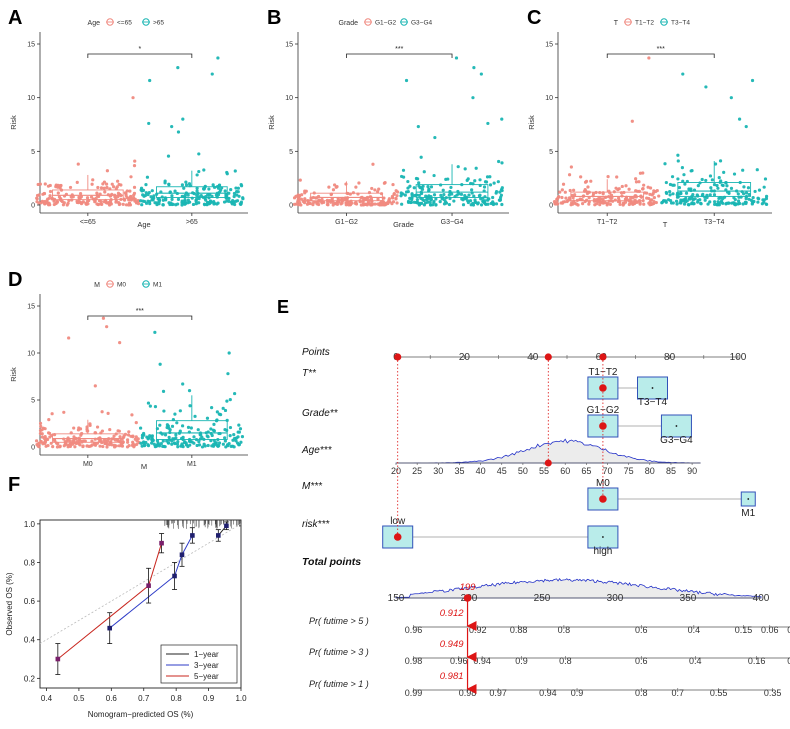 The width and height of the screenshot is (790, 729). I want to click on row-label-4: M***, so click(312, 486).